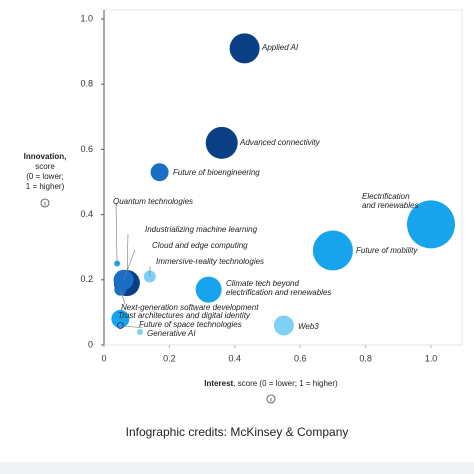  Describe the element at coordinates (386, 196) in the screenshot. I see `bubble-label: Electrification` at that location.